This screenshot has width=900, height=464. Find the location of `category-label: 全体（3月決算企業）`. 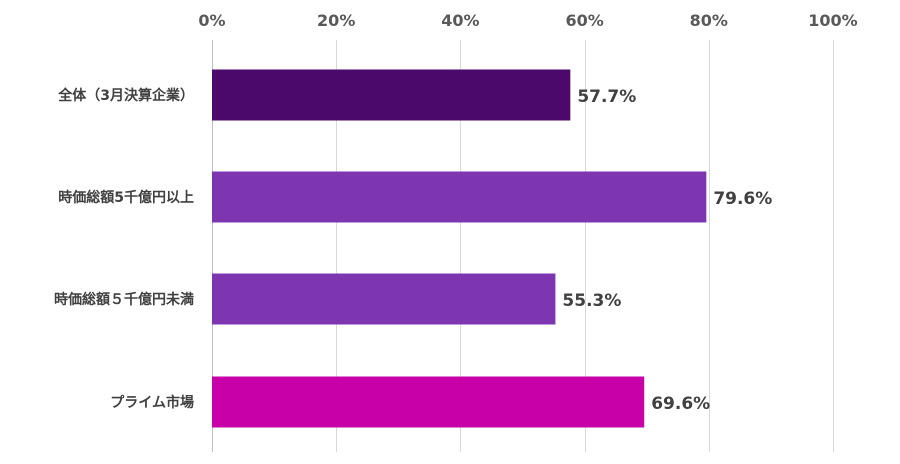

category-label: 全体（3月決算企業） is located at coordinates (125, 95).